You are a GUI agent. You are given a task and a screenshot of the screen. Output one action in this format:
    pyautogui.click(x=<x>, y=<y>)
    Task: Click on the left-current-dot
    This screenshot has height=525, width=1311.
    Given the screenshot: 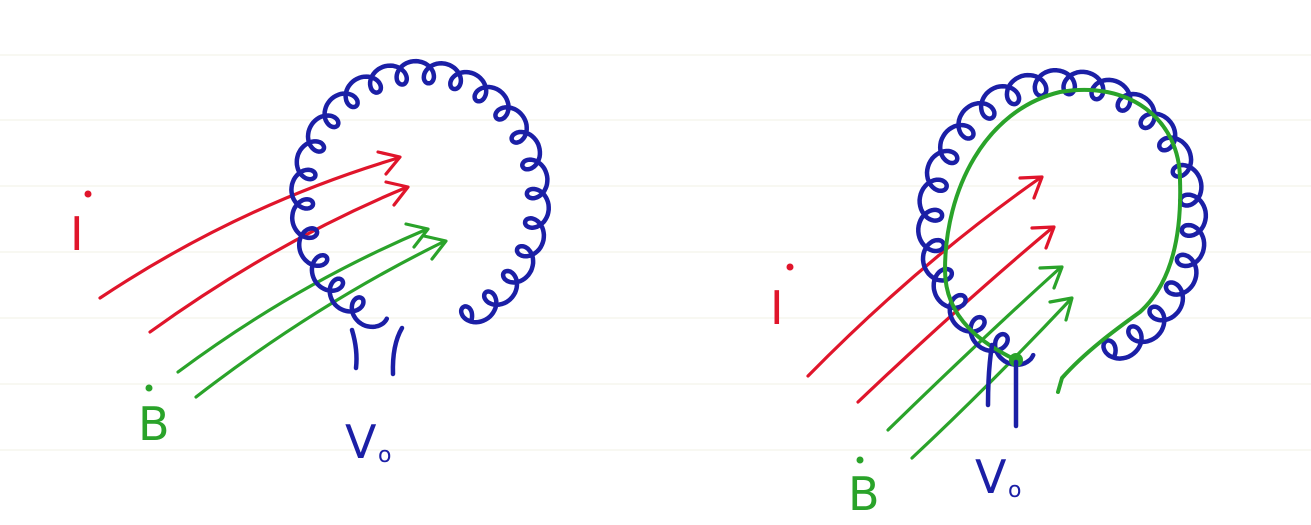 What is the action you would take?
    pyautogui.click(x=88, y=194)
    